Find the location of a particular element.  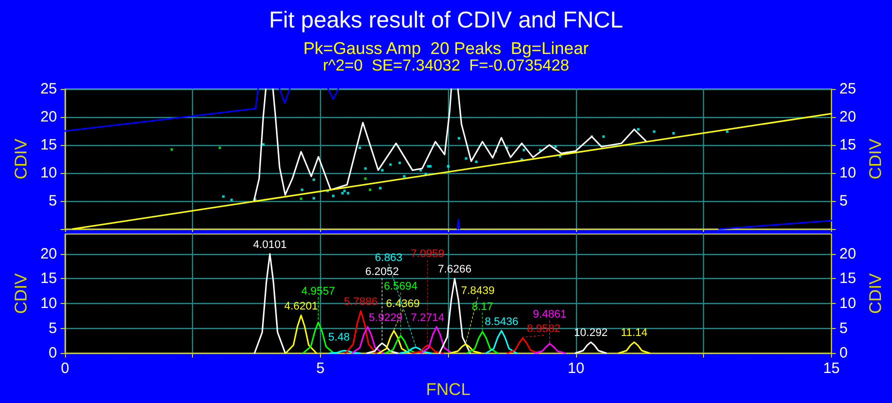

annotation: 4.0101 is located at coordinates (270, 244).